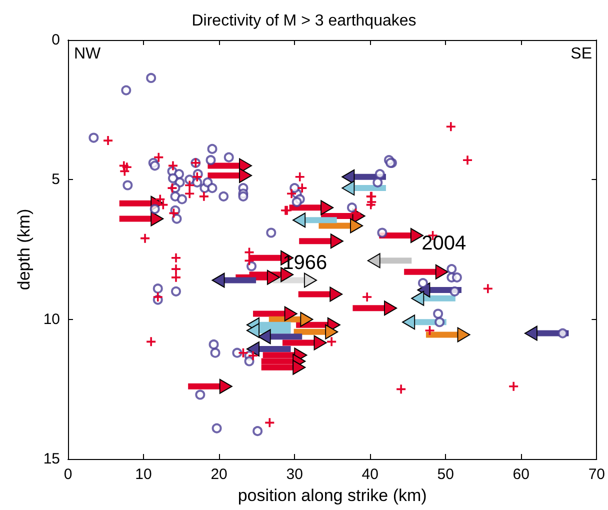 The image size is (608, 510). I want to click on y-tick-label: 10, so click(51, 319).